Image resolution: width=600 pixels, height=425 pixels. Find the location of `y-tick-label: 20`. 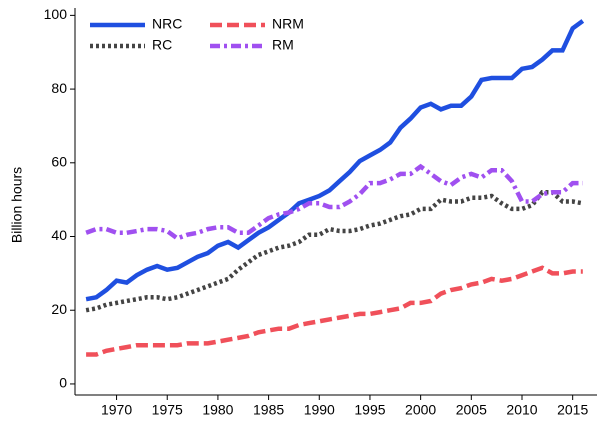

y-tick-label: 20 is located at coordinates (59, 309).